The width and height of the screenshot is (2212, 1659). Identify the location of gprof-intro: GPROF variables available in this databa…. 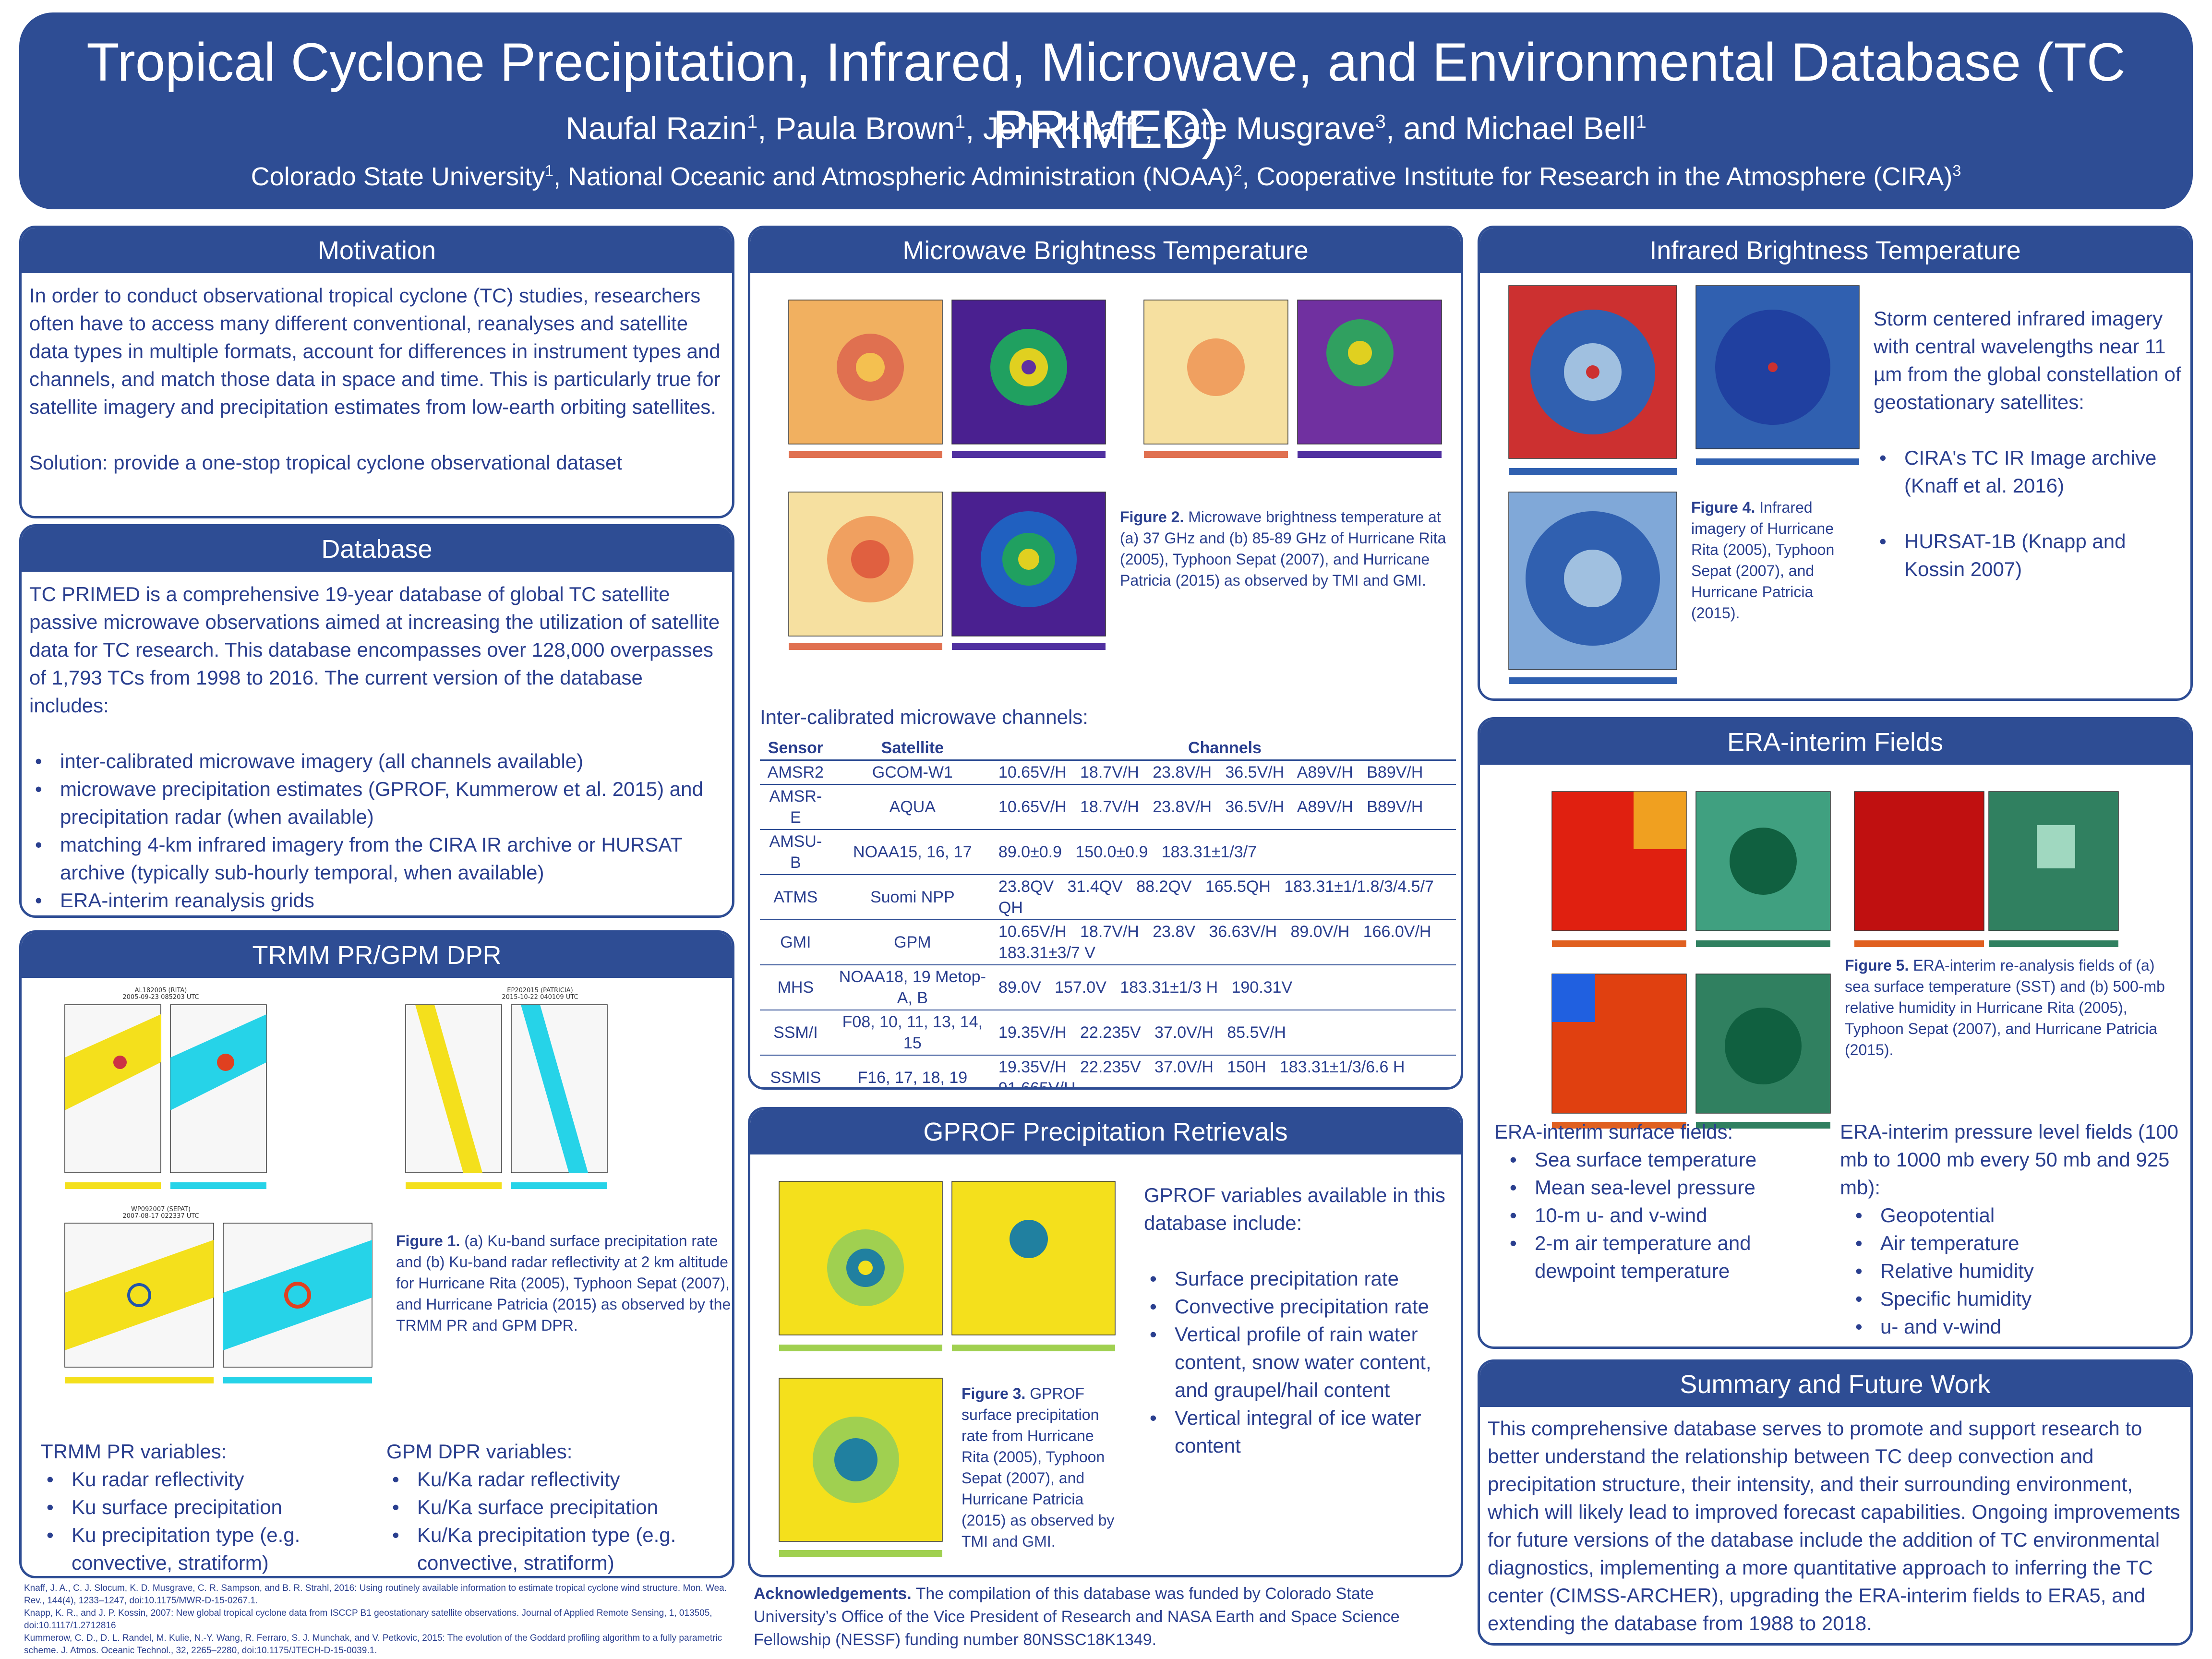
(1294, 1209).